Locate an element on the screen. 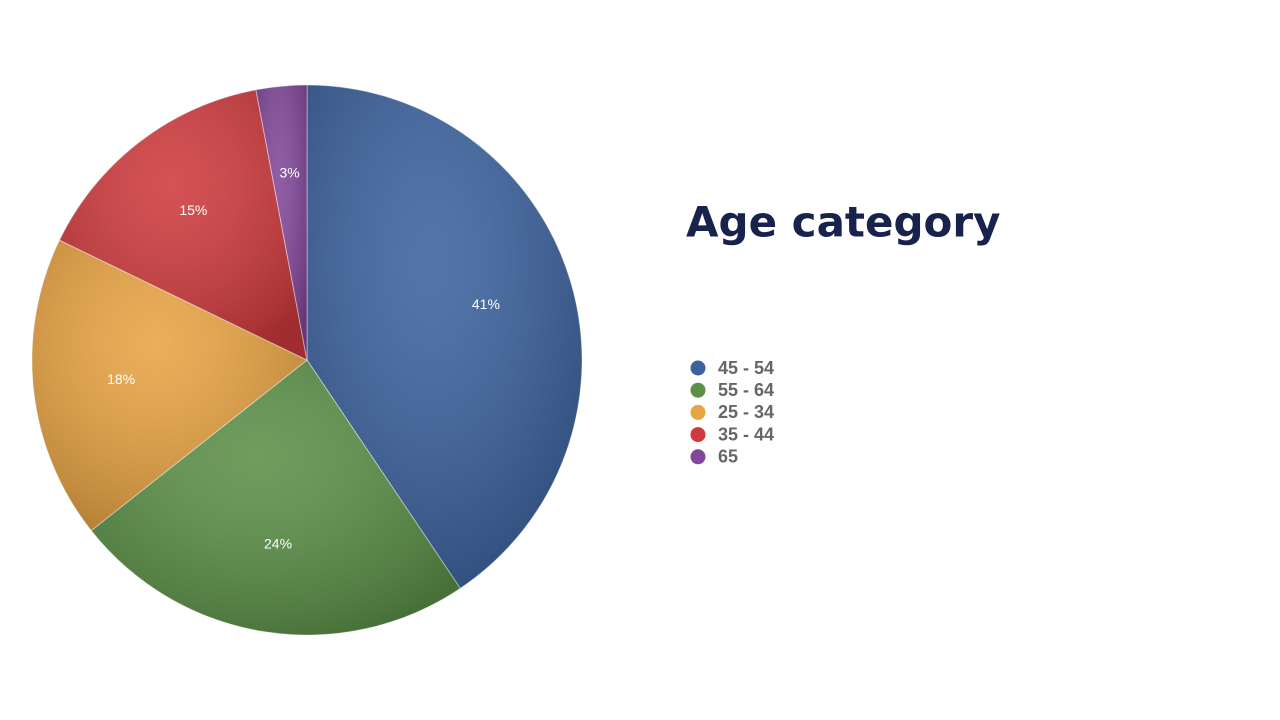 Image resolution: width=1280 pixels, height=720 pixels. chart-title: Age category is located at coordinates (843, 222).